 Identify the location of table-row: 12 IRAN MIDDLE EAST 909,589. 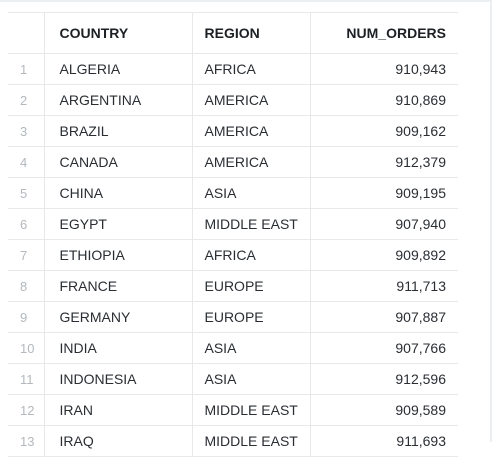
(233, 410).